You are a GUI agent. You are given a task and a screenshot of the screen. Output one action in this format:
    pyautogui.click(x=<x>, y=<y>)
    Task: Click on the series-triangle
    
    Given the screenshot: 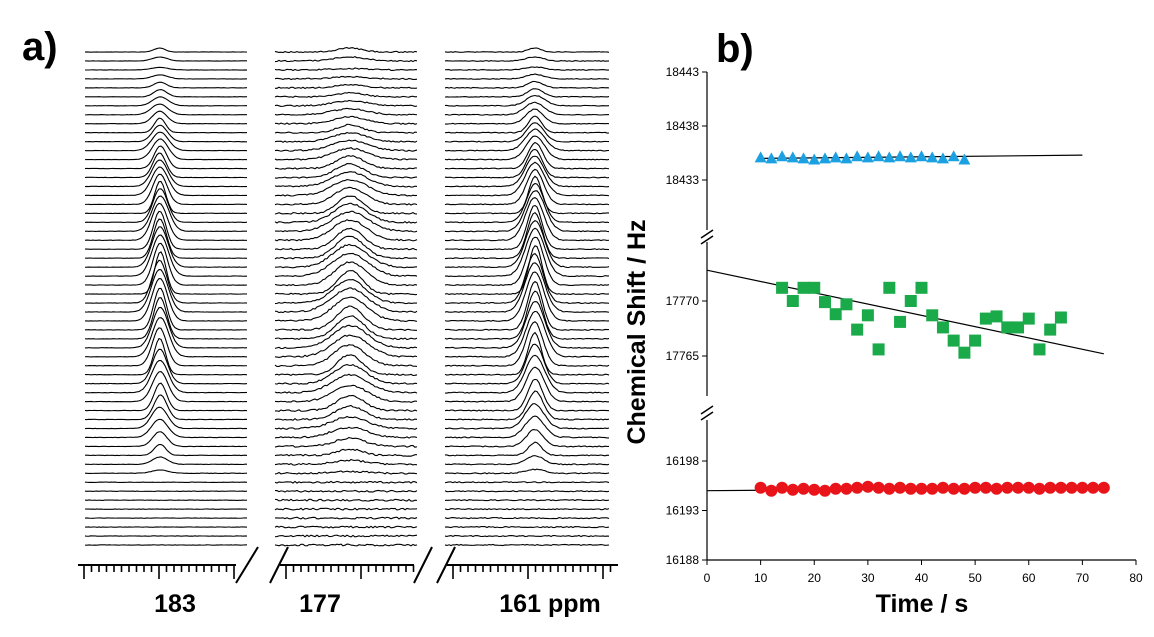 What is the action you would take?
    pyautogui.click(x=918, y=157)
    